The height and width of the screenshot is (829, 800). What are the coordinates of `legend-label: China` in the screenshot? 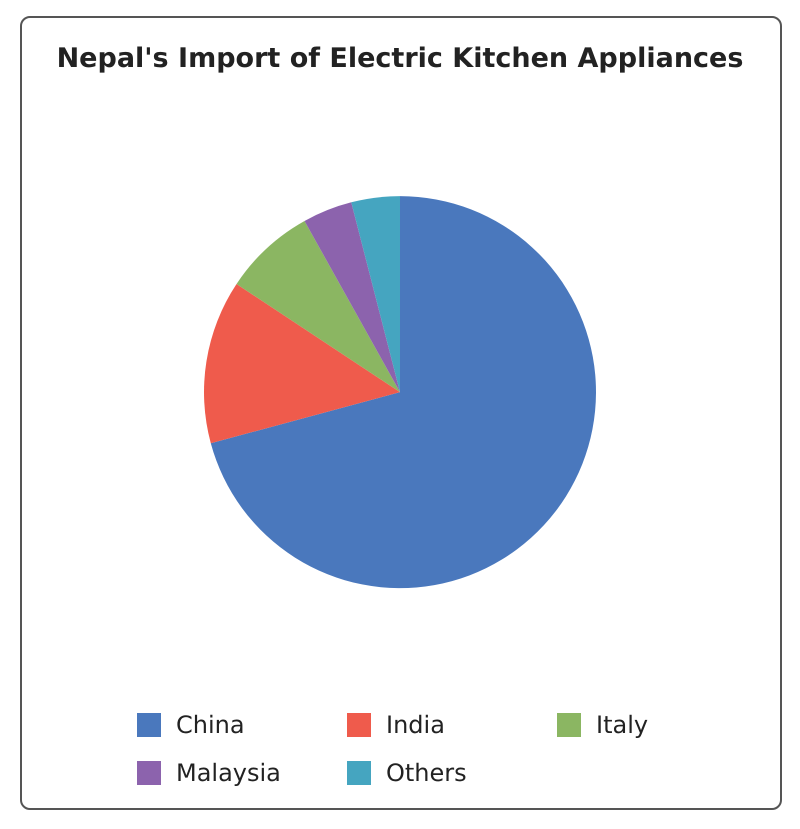 It's located at (210, 725).